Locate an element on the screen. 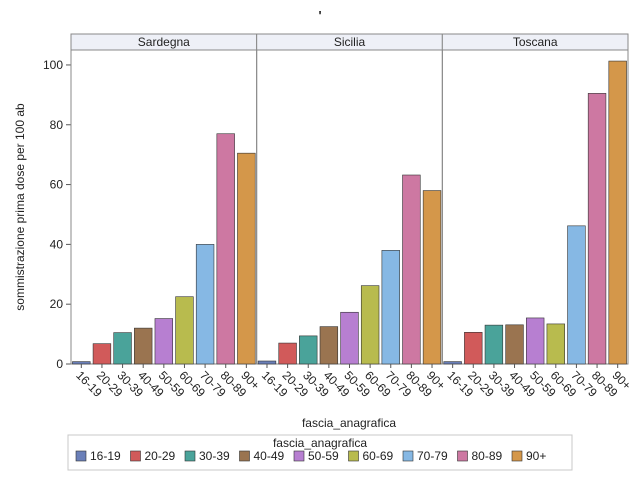 The image size is (640, 480). legend-label: 80-89 is located at coordinates (487, 456).